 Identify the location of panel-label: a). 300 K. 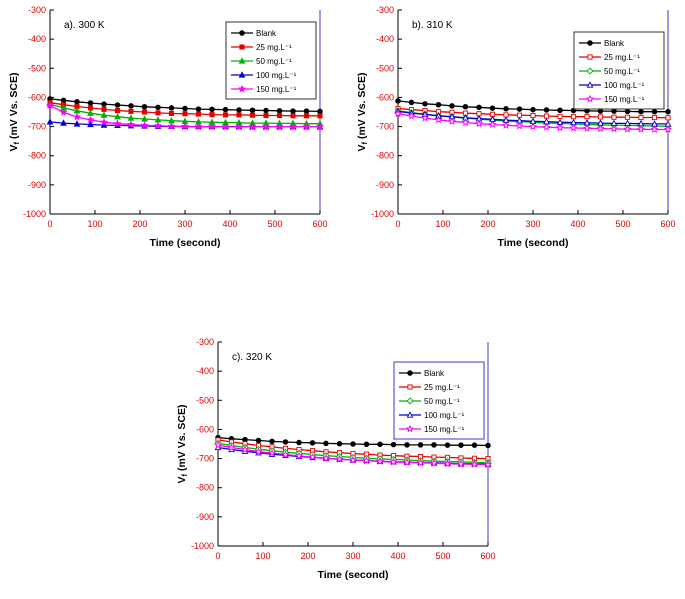
(84, 25).